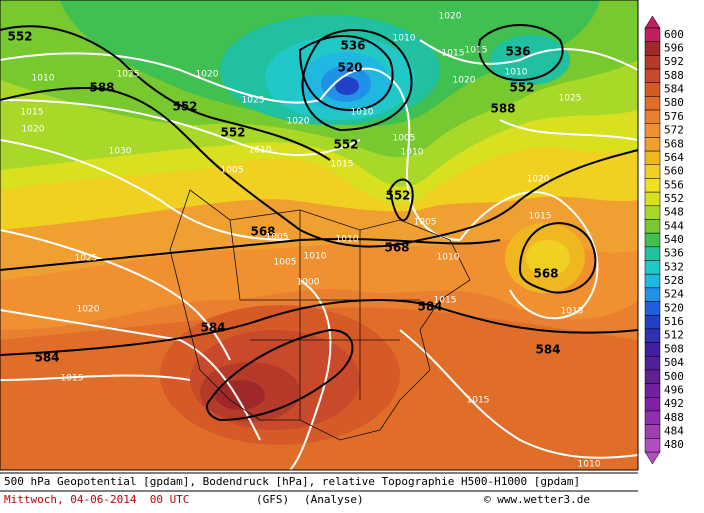  What do you see at coordinates (674, 253) in the screenshot?
I see `colorbar-label: 536` at bounding box center [674, 253].